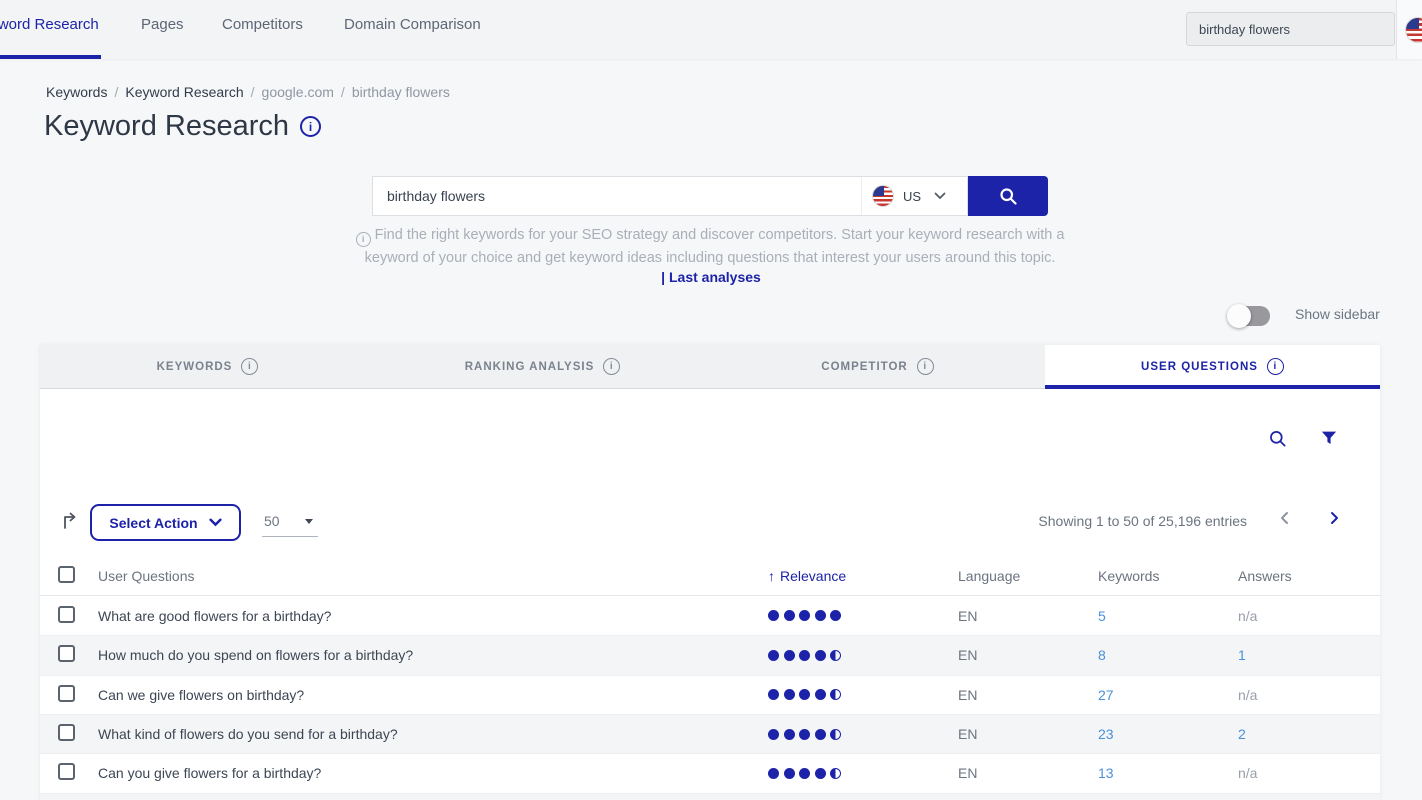 The image size is (1422, 800). Describe the element at coordinates (71, 522) in the screenshot. I see `export-icon` at that location.